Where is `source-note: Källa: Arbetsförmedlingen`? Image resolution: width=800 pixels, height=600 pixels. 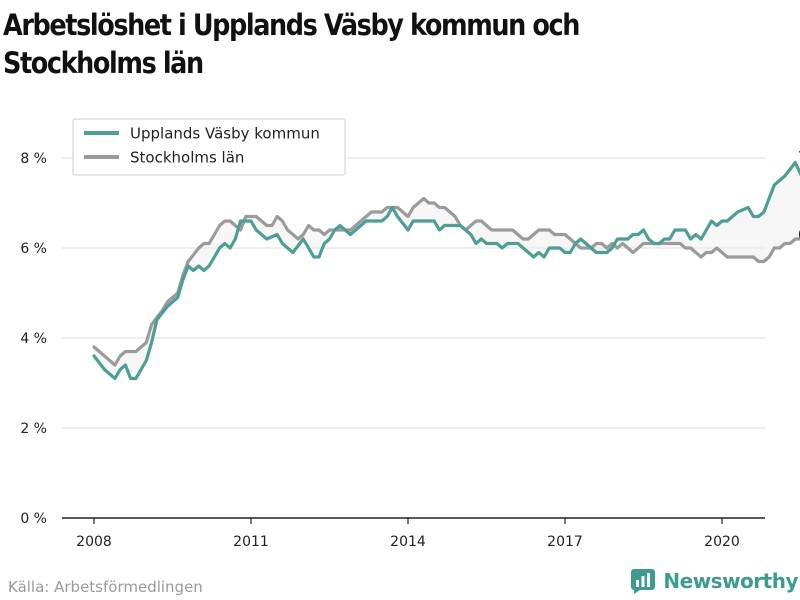
source-note: Källa: Arbetsförmedlingen is located at coordinates (105, 587).